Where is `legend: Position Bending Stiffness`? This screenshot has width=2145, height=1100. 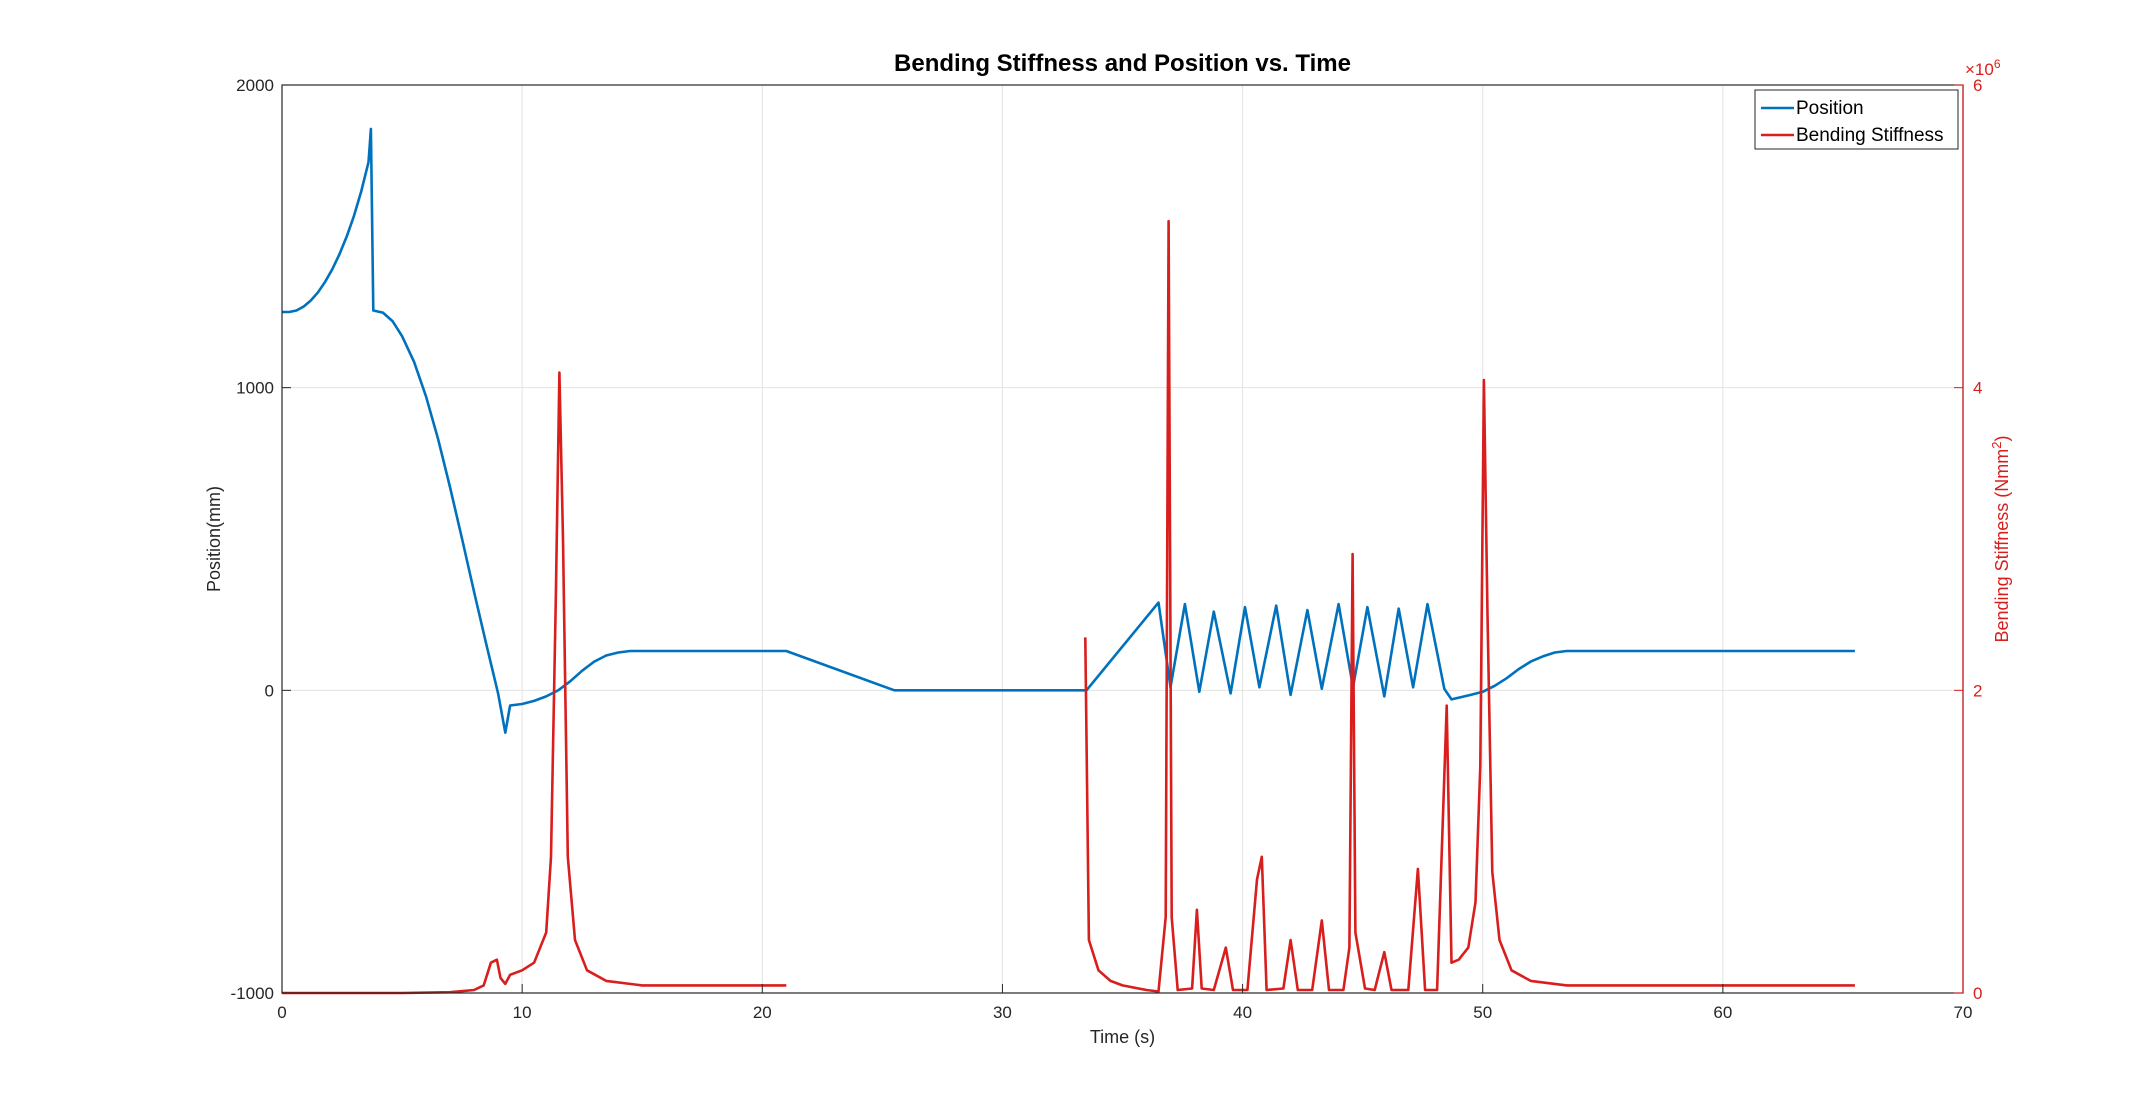 legend: Position Bending Stiffness is located at coordinates (1856, 119).